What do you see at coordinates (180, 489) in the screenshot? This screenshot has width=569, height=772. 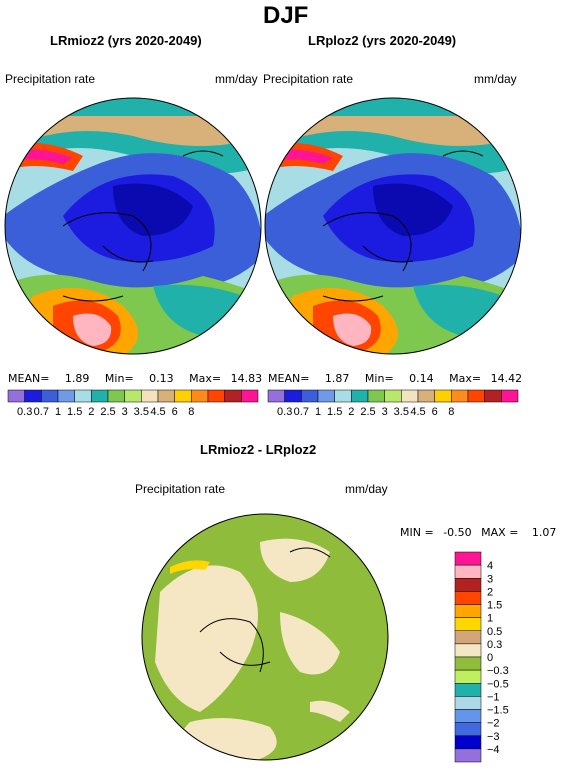 I see `diff-field-label: Precipitation rate` at bounding box center [180, 489].